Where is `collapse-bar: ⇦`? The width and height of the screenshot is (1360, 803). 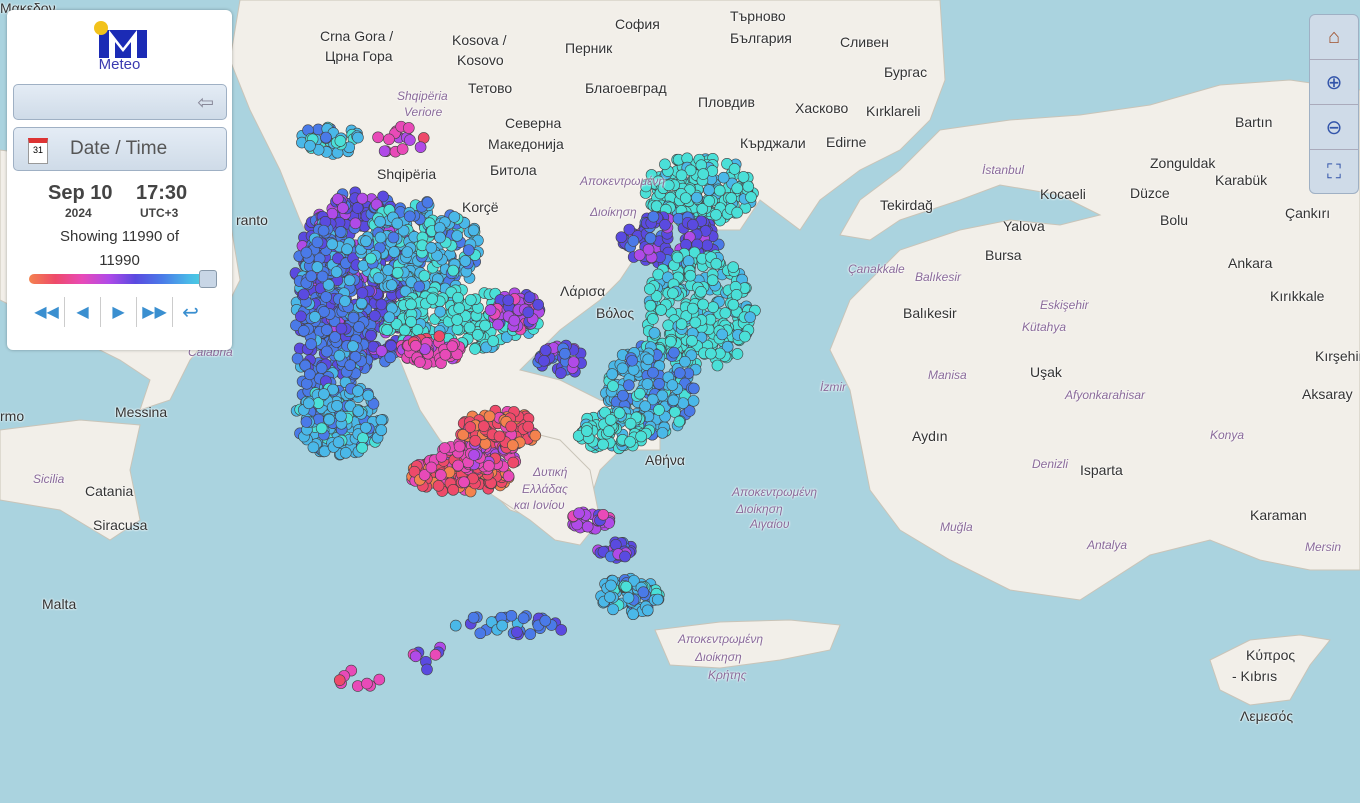 collapse-bar: ⇦ is located at coordinates (120, 102).